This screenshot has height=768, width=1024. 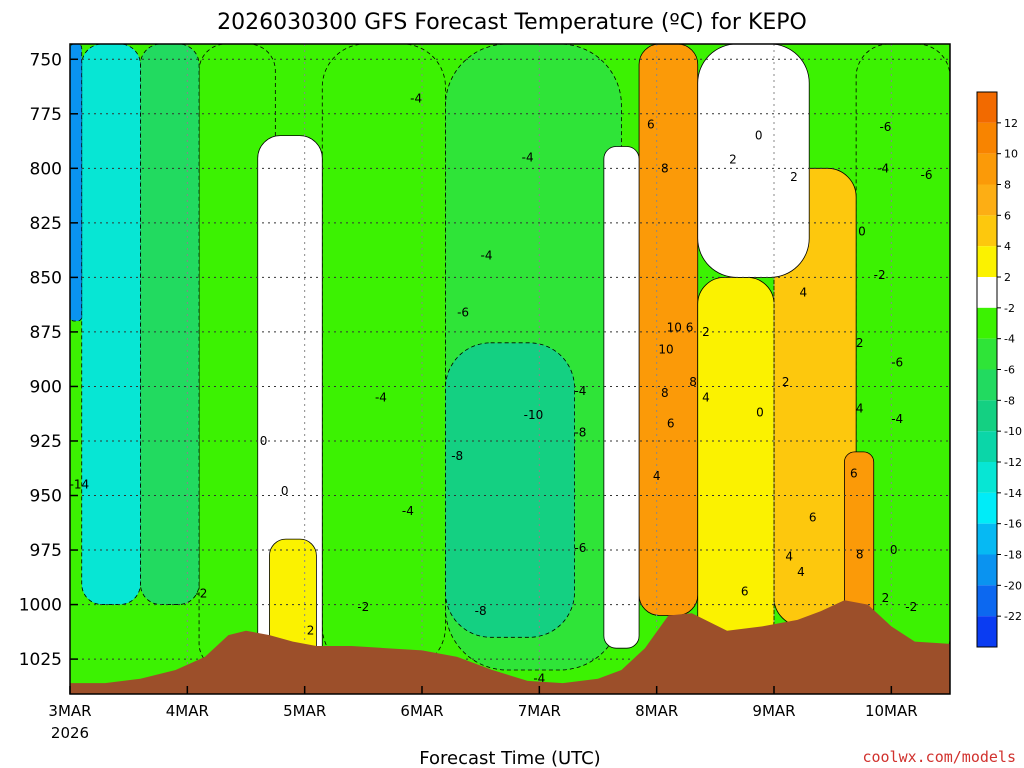 What do you see at coordinates (416, 99) in the screenshot?
I see `contour-label-8: -4` at bounding box center [416, 99].